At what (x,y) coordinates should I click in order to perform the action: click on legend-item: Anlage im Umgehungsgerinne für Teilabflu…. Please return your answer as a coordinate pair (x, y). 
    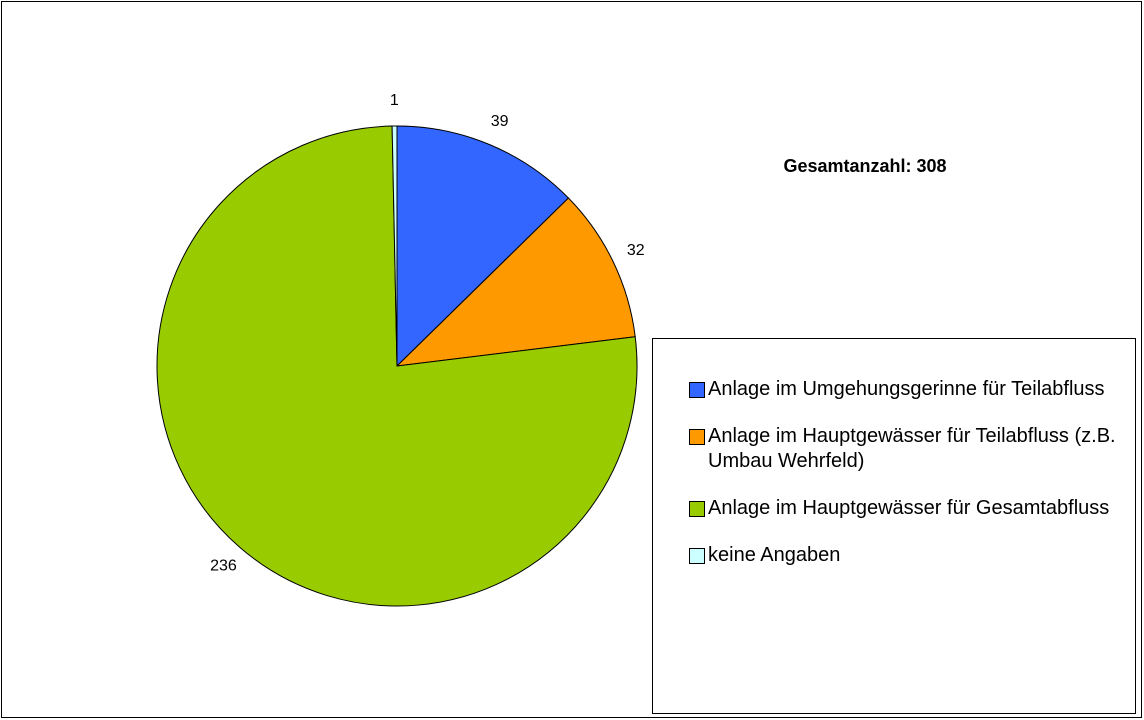
    Looking at the image, I should click on (912, 389).